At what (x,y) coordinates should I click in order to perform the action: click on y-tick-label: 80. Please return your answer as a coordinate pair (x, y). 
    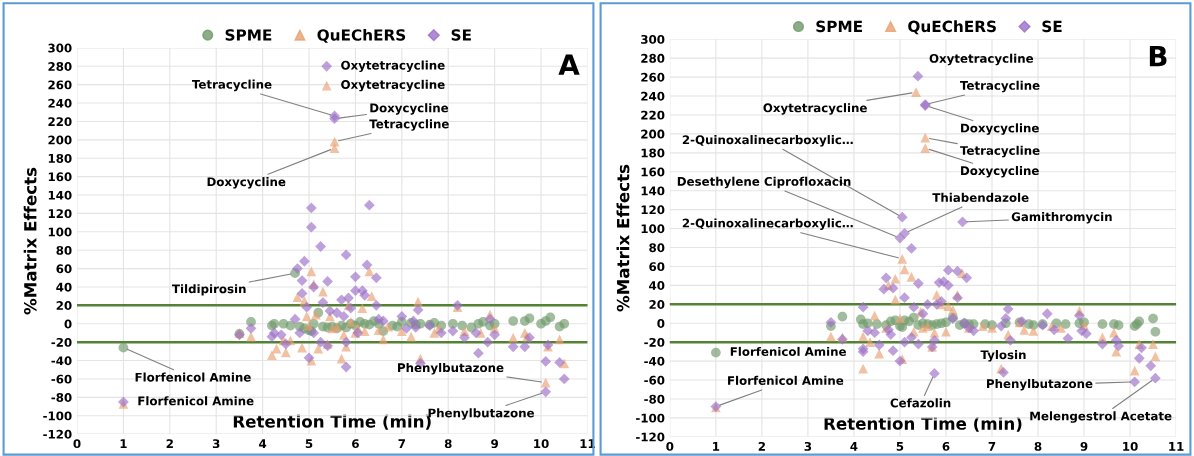
    Looking at the image, I should click on (657, 248).